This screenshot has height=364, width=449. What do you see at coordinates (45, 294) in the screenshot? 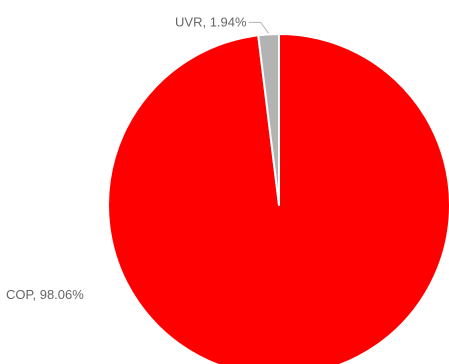
I see `slice-label-cop: COP, 98.06%` at bounding box center [45, 294].